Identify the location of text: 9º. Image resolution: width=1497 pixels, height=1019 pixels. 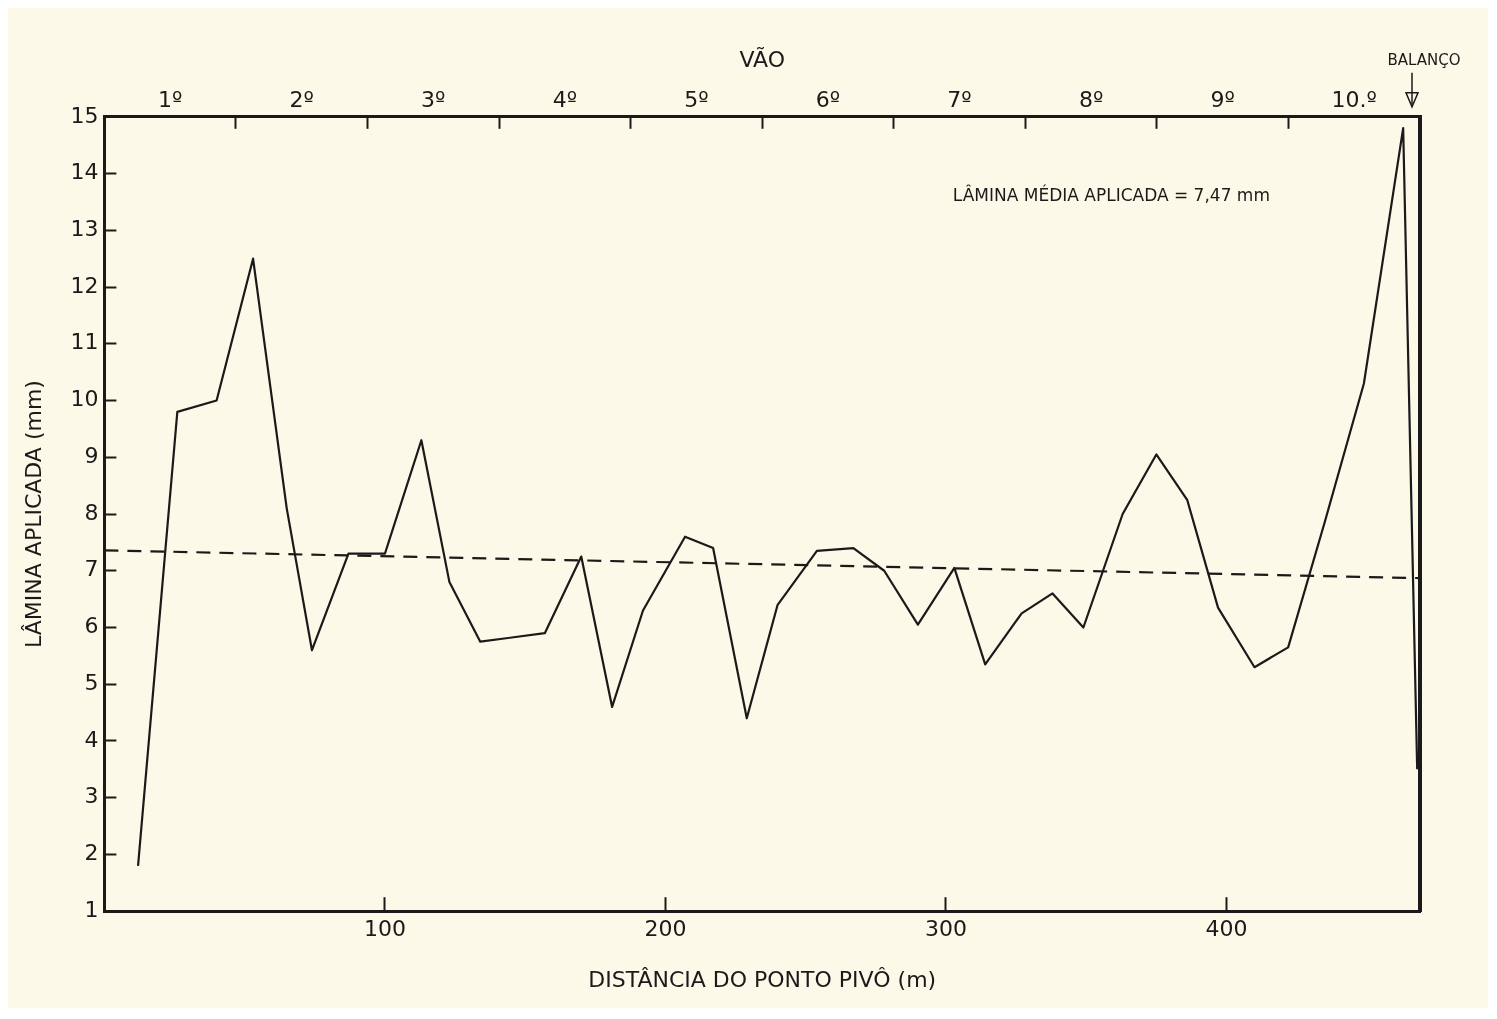
(1222, 100).